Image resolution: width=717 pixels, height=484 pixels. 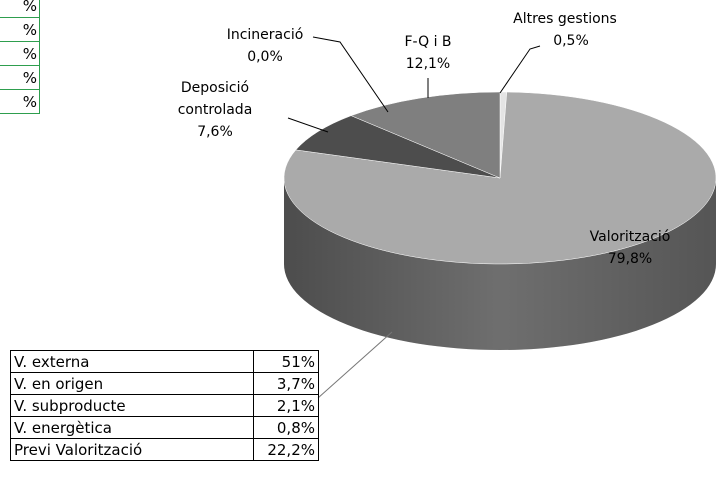 What do you see at coordinates (132, 405) in the screenshot?
I see `table-cell: V. subproducte` at bounding box center [132, 405].